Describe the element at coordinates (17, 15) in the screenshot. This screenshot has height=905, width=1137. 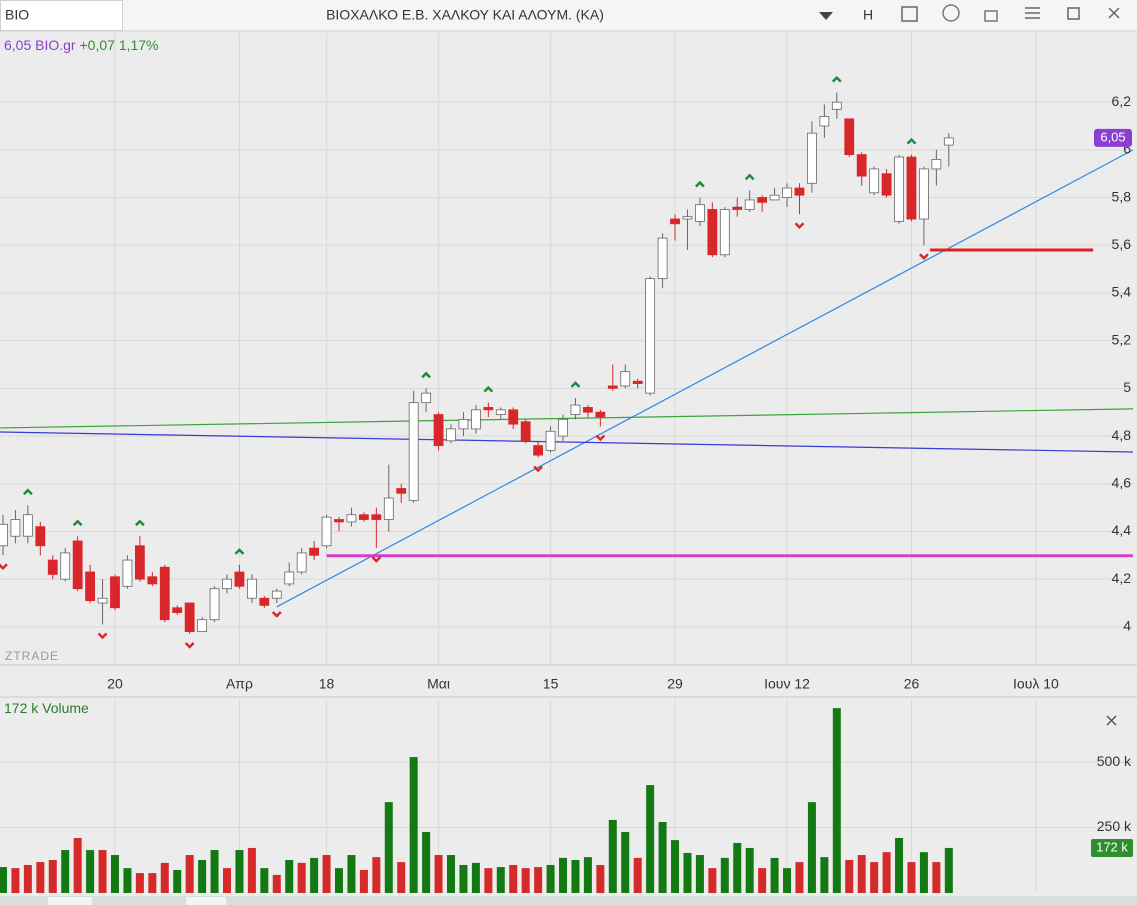
I see `symbol: BIO` at that location.